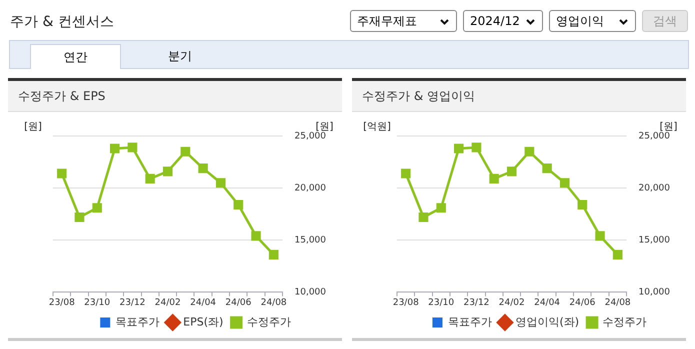 The height and width of the screenshot is (349, 695). I want to click on text: 2024/12, so click(495, 21).